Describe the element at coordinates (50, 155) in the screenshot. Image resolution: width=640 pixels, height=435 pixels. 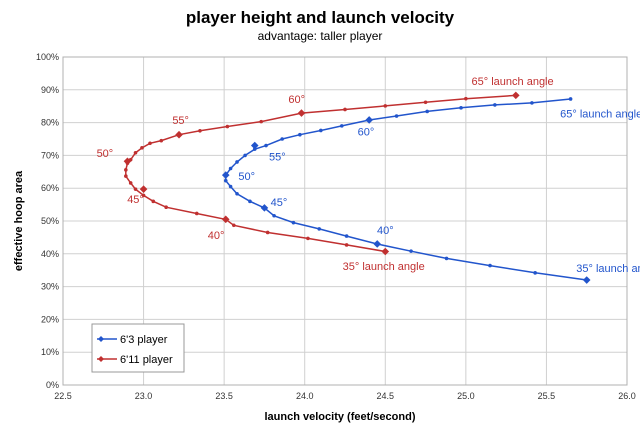
I see `y-tick-label: 70%` at that location.